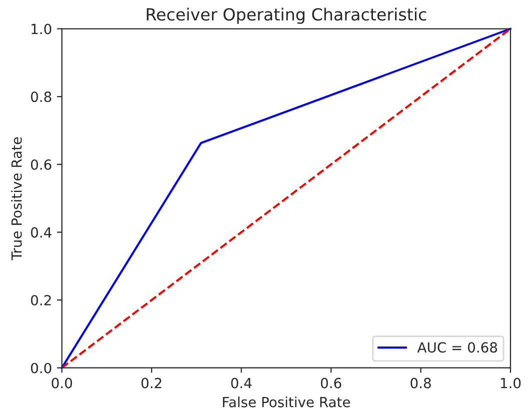 The width and height of the screenshot is (529, 411). What do you see at coordinates (42, 29) in the screenshot?
I see `y-tick-label: 1.0` at bounding box center [42, 29].